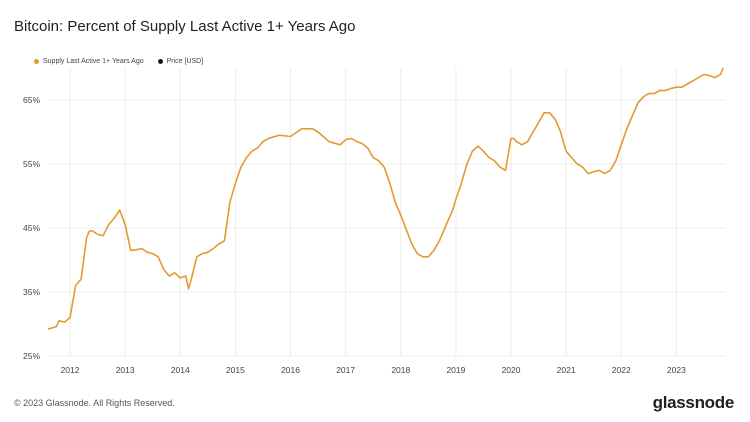  What do you see at coordinates (93, 61) in the screenshot?
I see `legend-label-supply: Supply Last Active 1+ Years Ago` at bounding box center [93, 61].